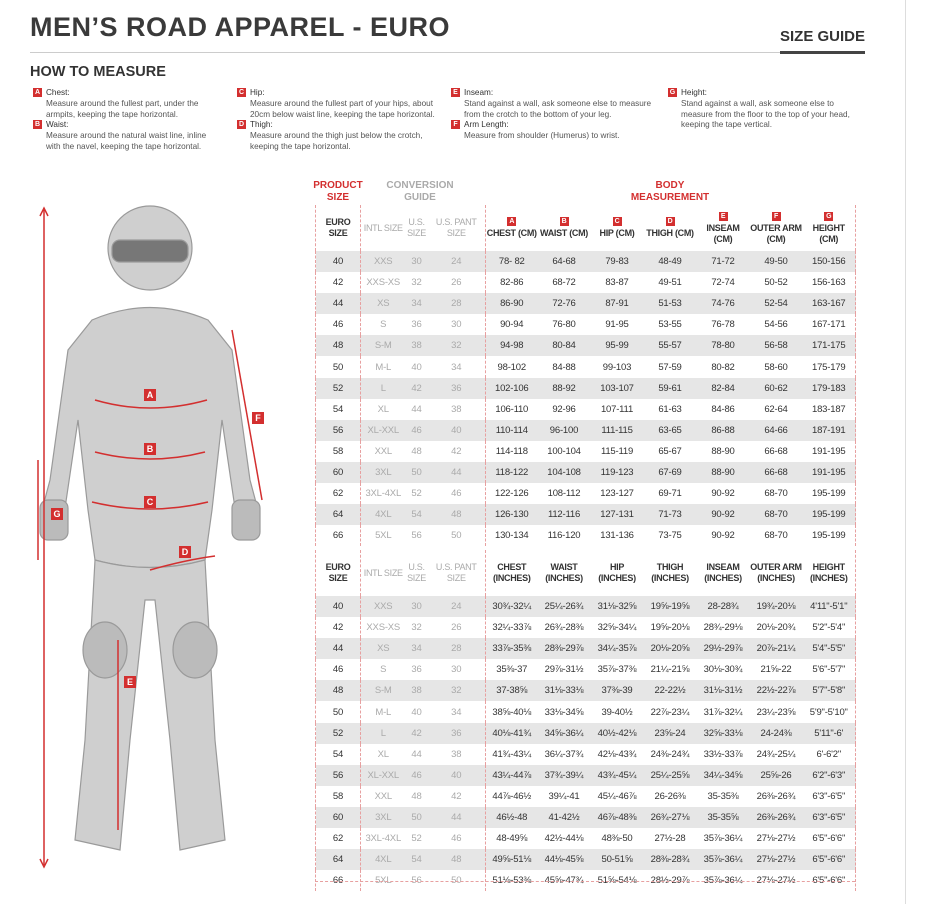  I want to click on table-cell: 68-72, so click(564, 283).